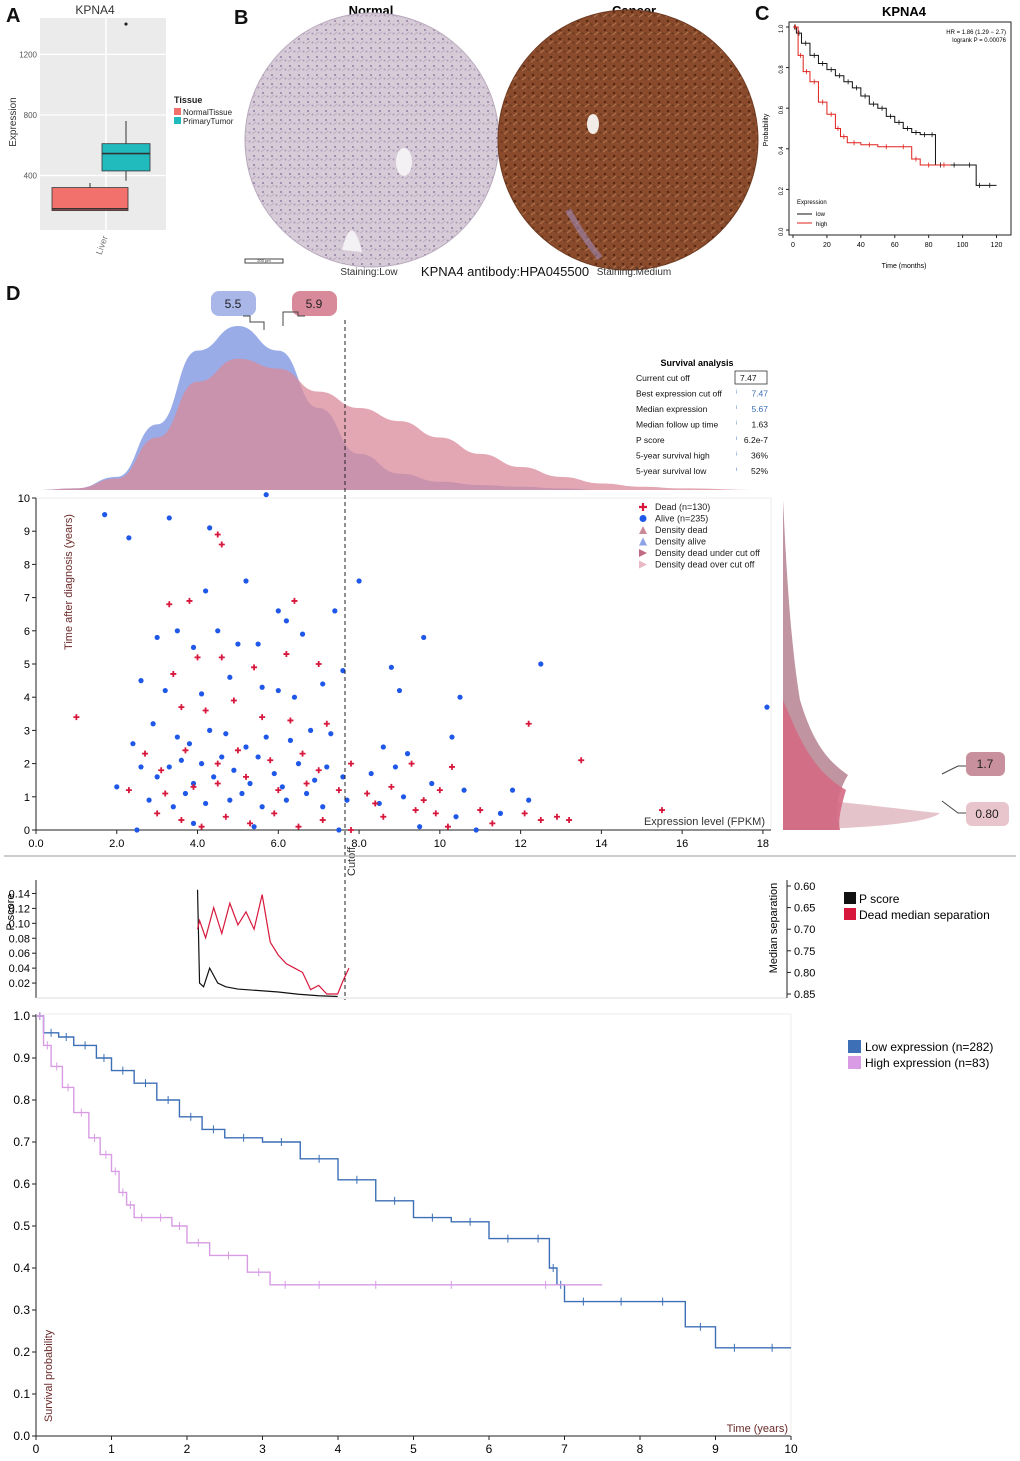  I want to click on pscore-legend-swatch, so click(850, 898).